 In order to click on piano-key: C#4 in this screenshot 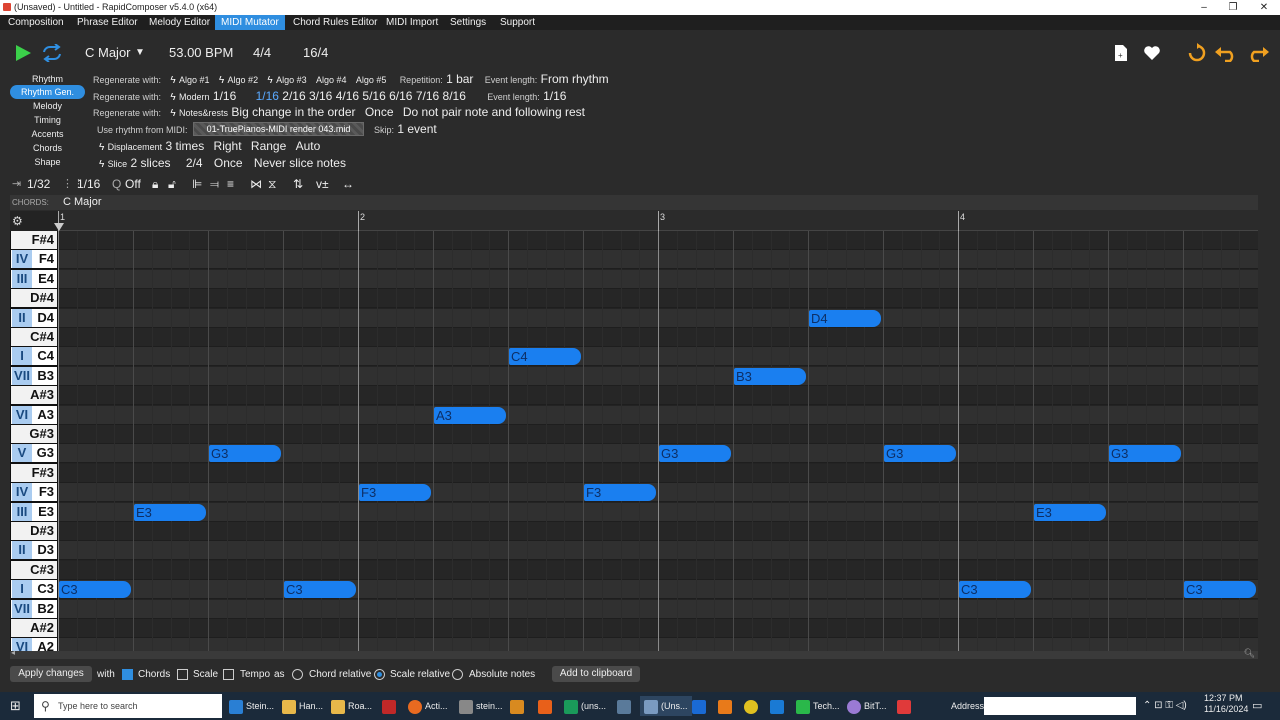, I will do `click(34, 337)`.